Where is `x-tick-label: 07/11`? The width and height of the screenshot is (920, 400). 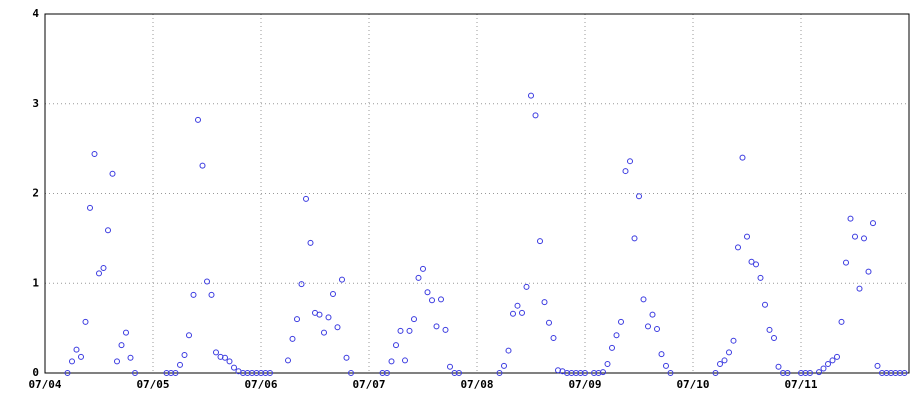
x-tick-label: 07/11 is located at coordinates (800, 384).